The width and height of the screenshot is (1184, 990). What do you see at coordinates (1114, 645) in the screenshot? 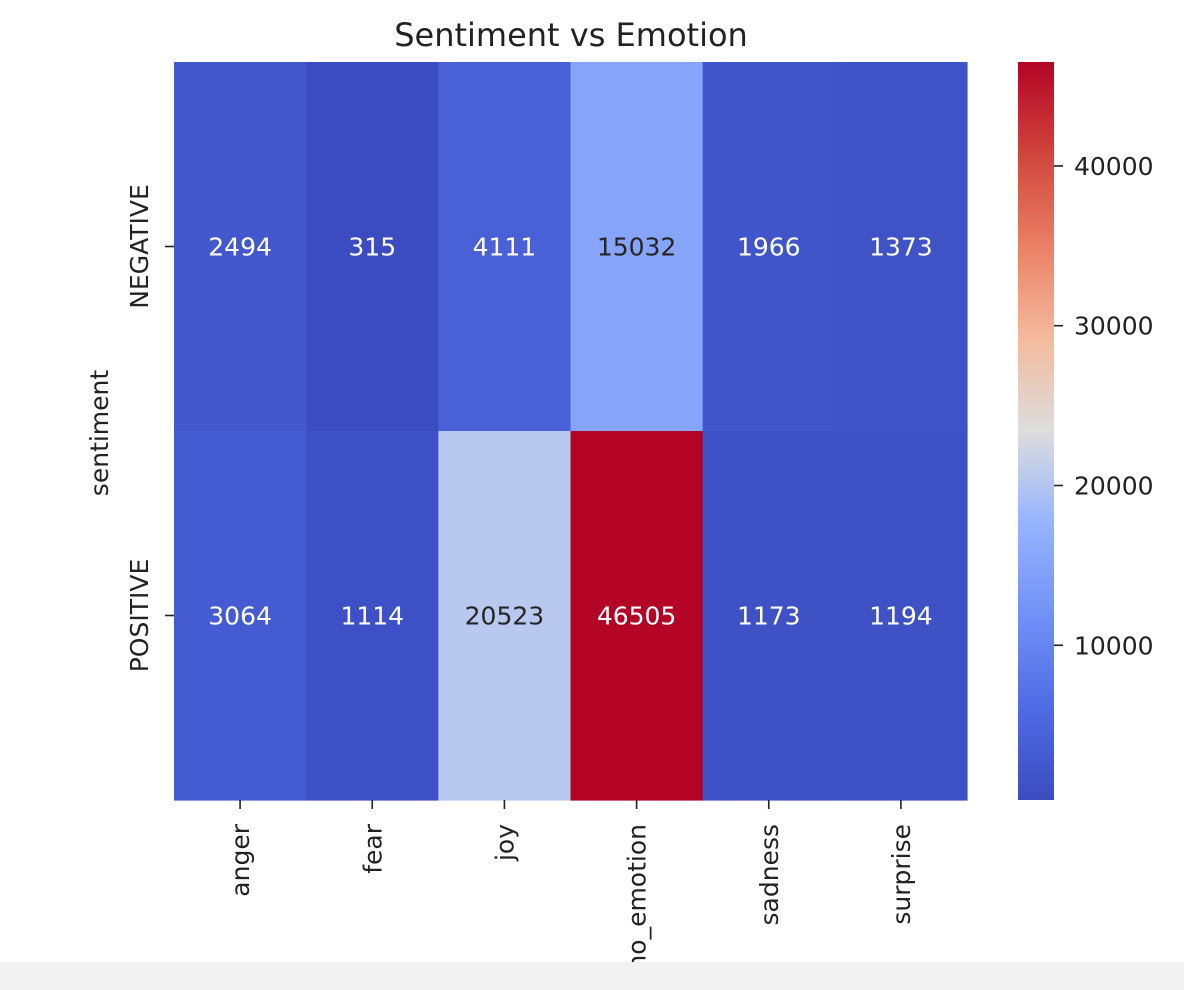
I see `colorbar-tick-label: 10000` at bounding box center [1114, 645].